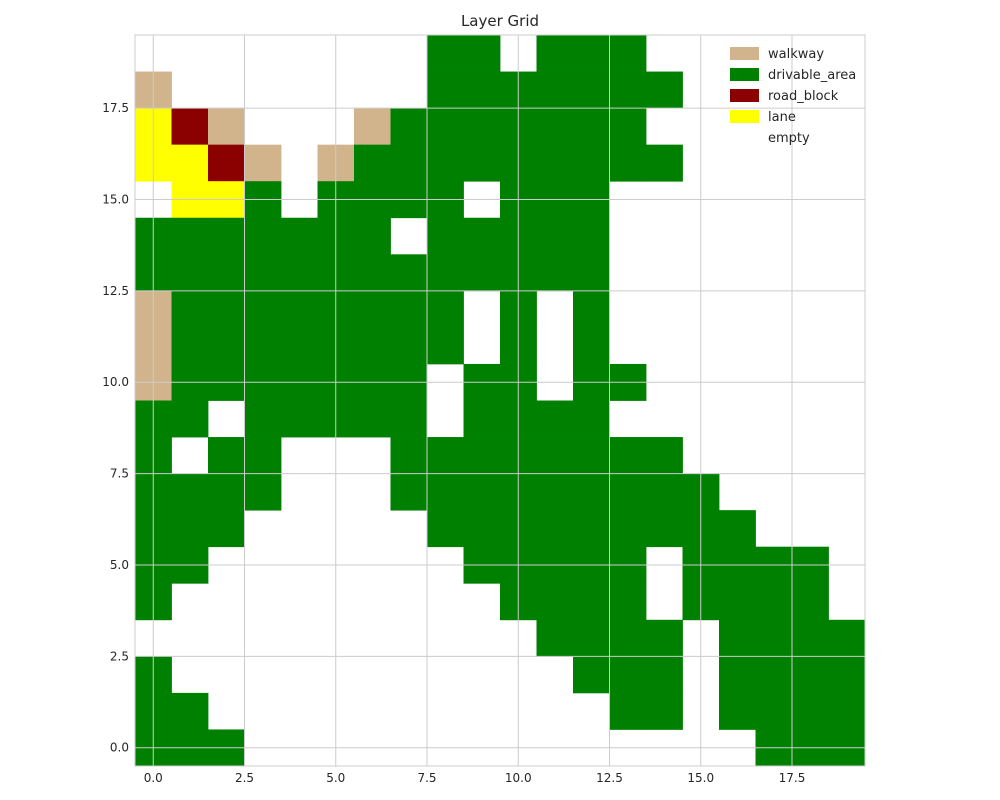  I want to click on legend-label-walkway: walkway, so click(796, 54).